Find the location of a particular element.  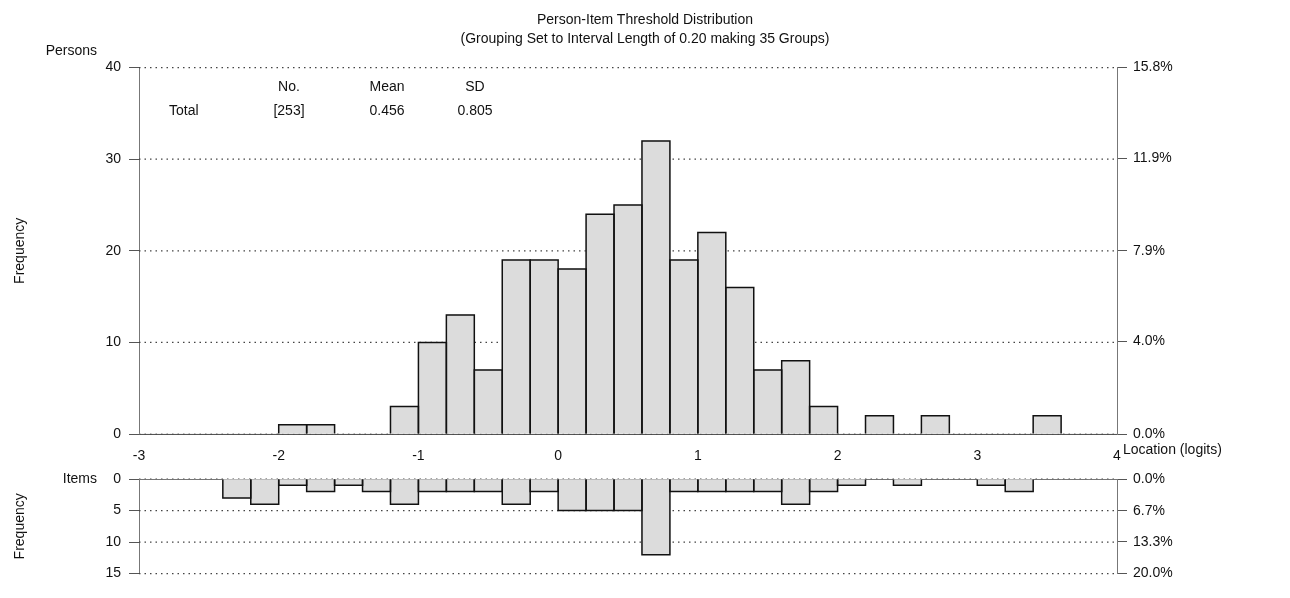

x-tick-label: 1 is located at coordinates (697, 455).